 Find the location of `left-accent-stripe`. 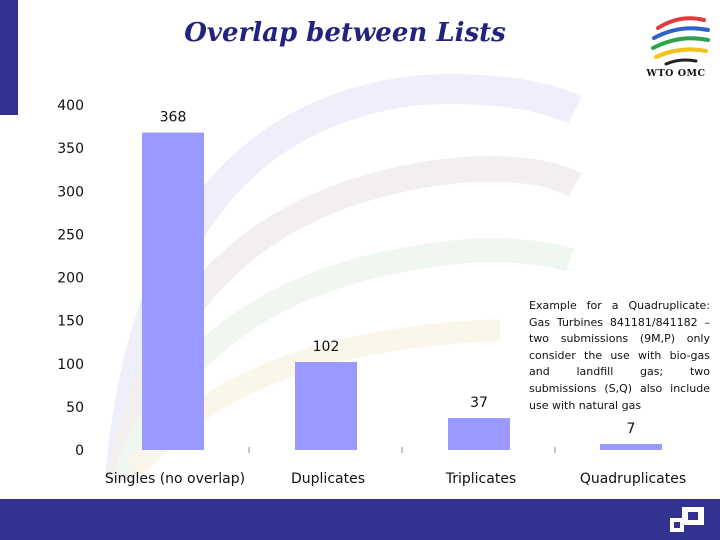

left-accent-stripe is located at coordinates (9, 57).